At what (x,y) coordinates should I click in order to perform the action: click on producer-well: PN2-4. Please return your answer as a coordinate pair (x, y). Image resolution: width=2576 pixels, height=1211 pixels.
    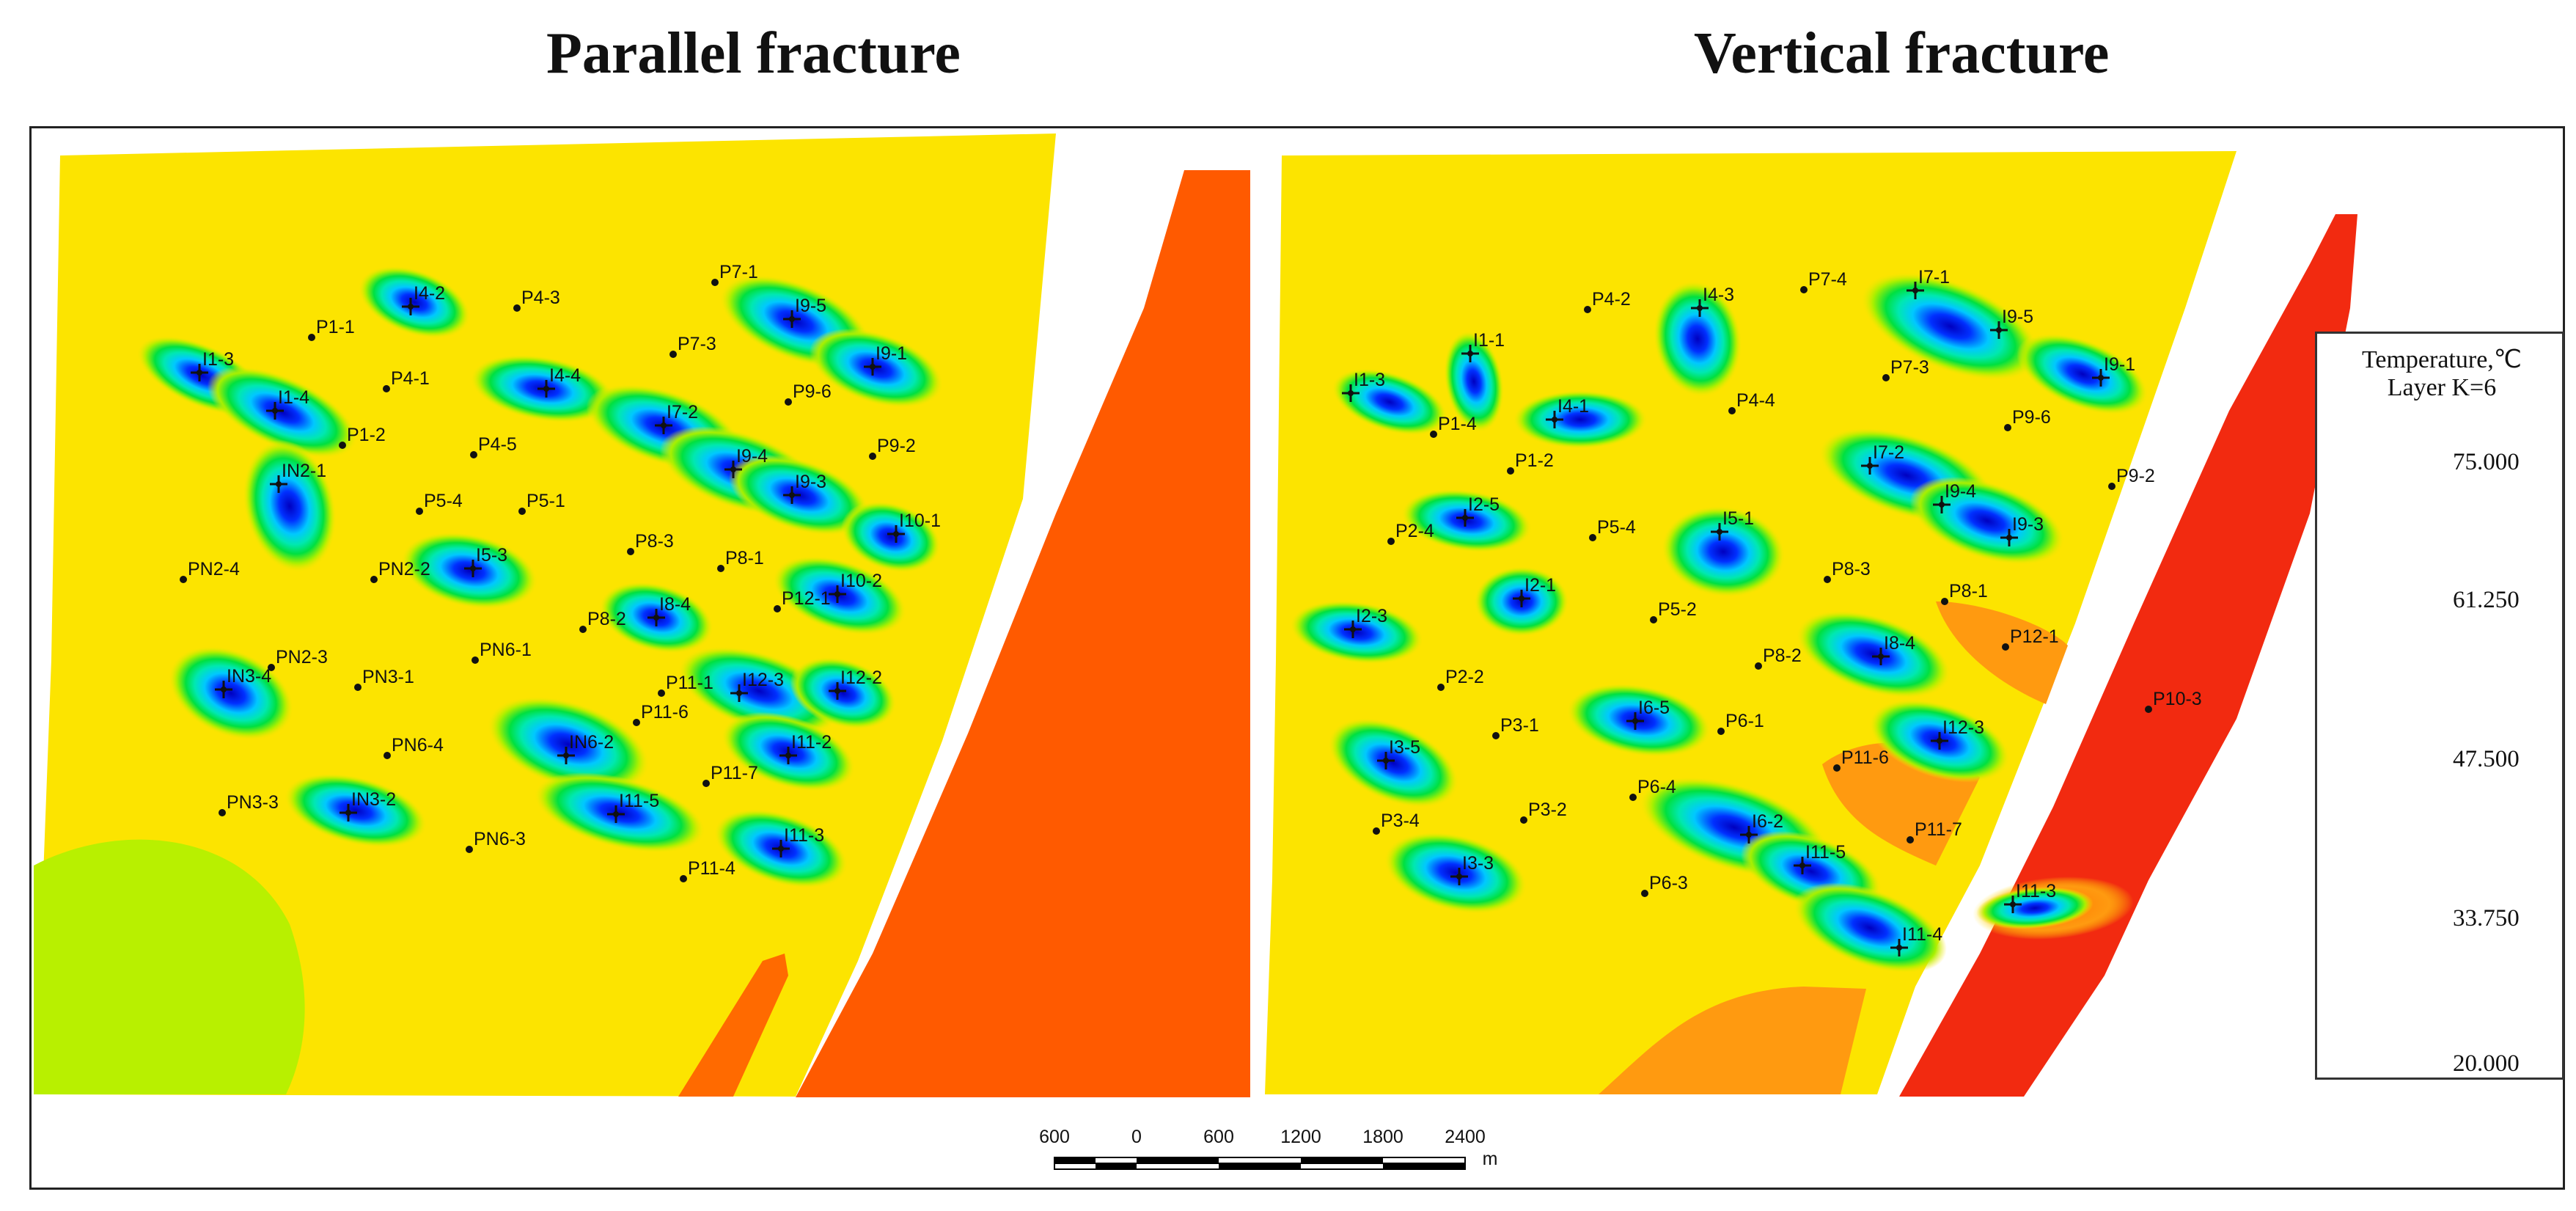
    Looking at the image, I should click on (210, 571).